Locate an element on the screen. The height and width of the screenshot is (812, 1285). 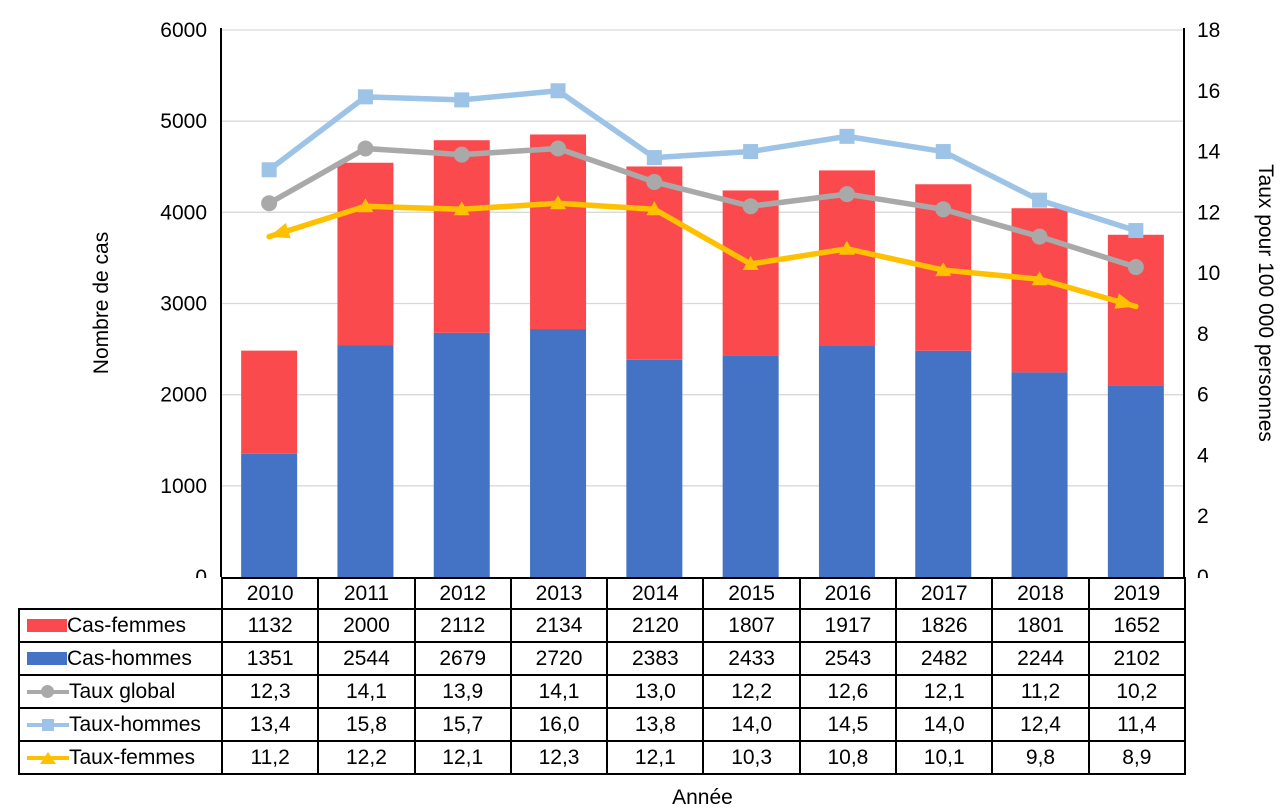
left-axis-tick-1000: 1000 is located at coordinates (183, 486).